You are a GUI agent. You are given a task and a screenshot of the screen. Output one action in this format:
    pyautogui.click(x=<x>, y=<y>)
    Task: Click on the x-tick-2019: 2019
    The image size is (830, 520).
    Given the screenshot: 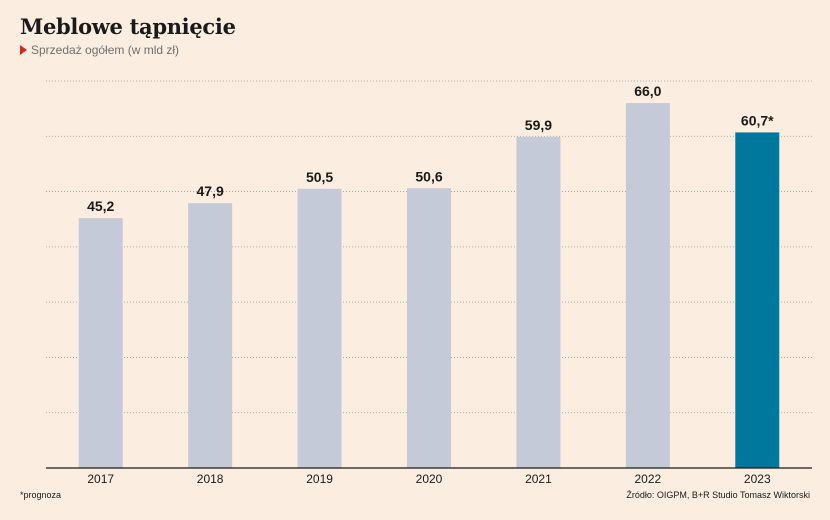 What is the action you would take?
    pyautogui.click(x=319, y=479)
    